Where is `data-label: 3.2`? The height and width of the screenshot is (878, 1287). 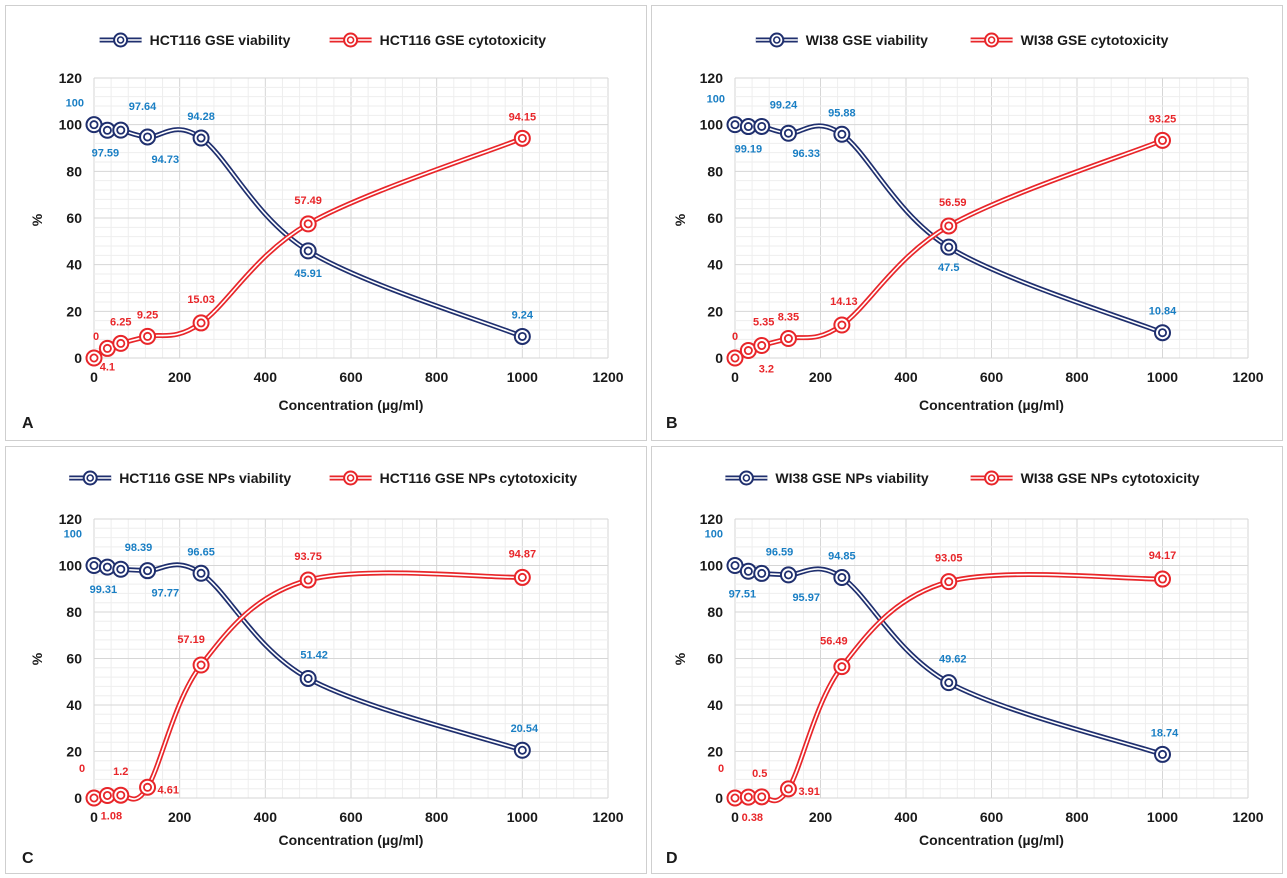 data-label: 3.2 is located at coordinates (766, 370).